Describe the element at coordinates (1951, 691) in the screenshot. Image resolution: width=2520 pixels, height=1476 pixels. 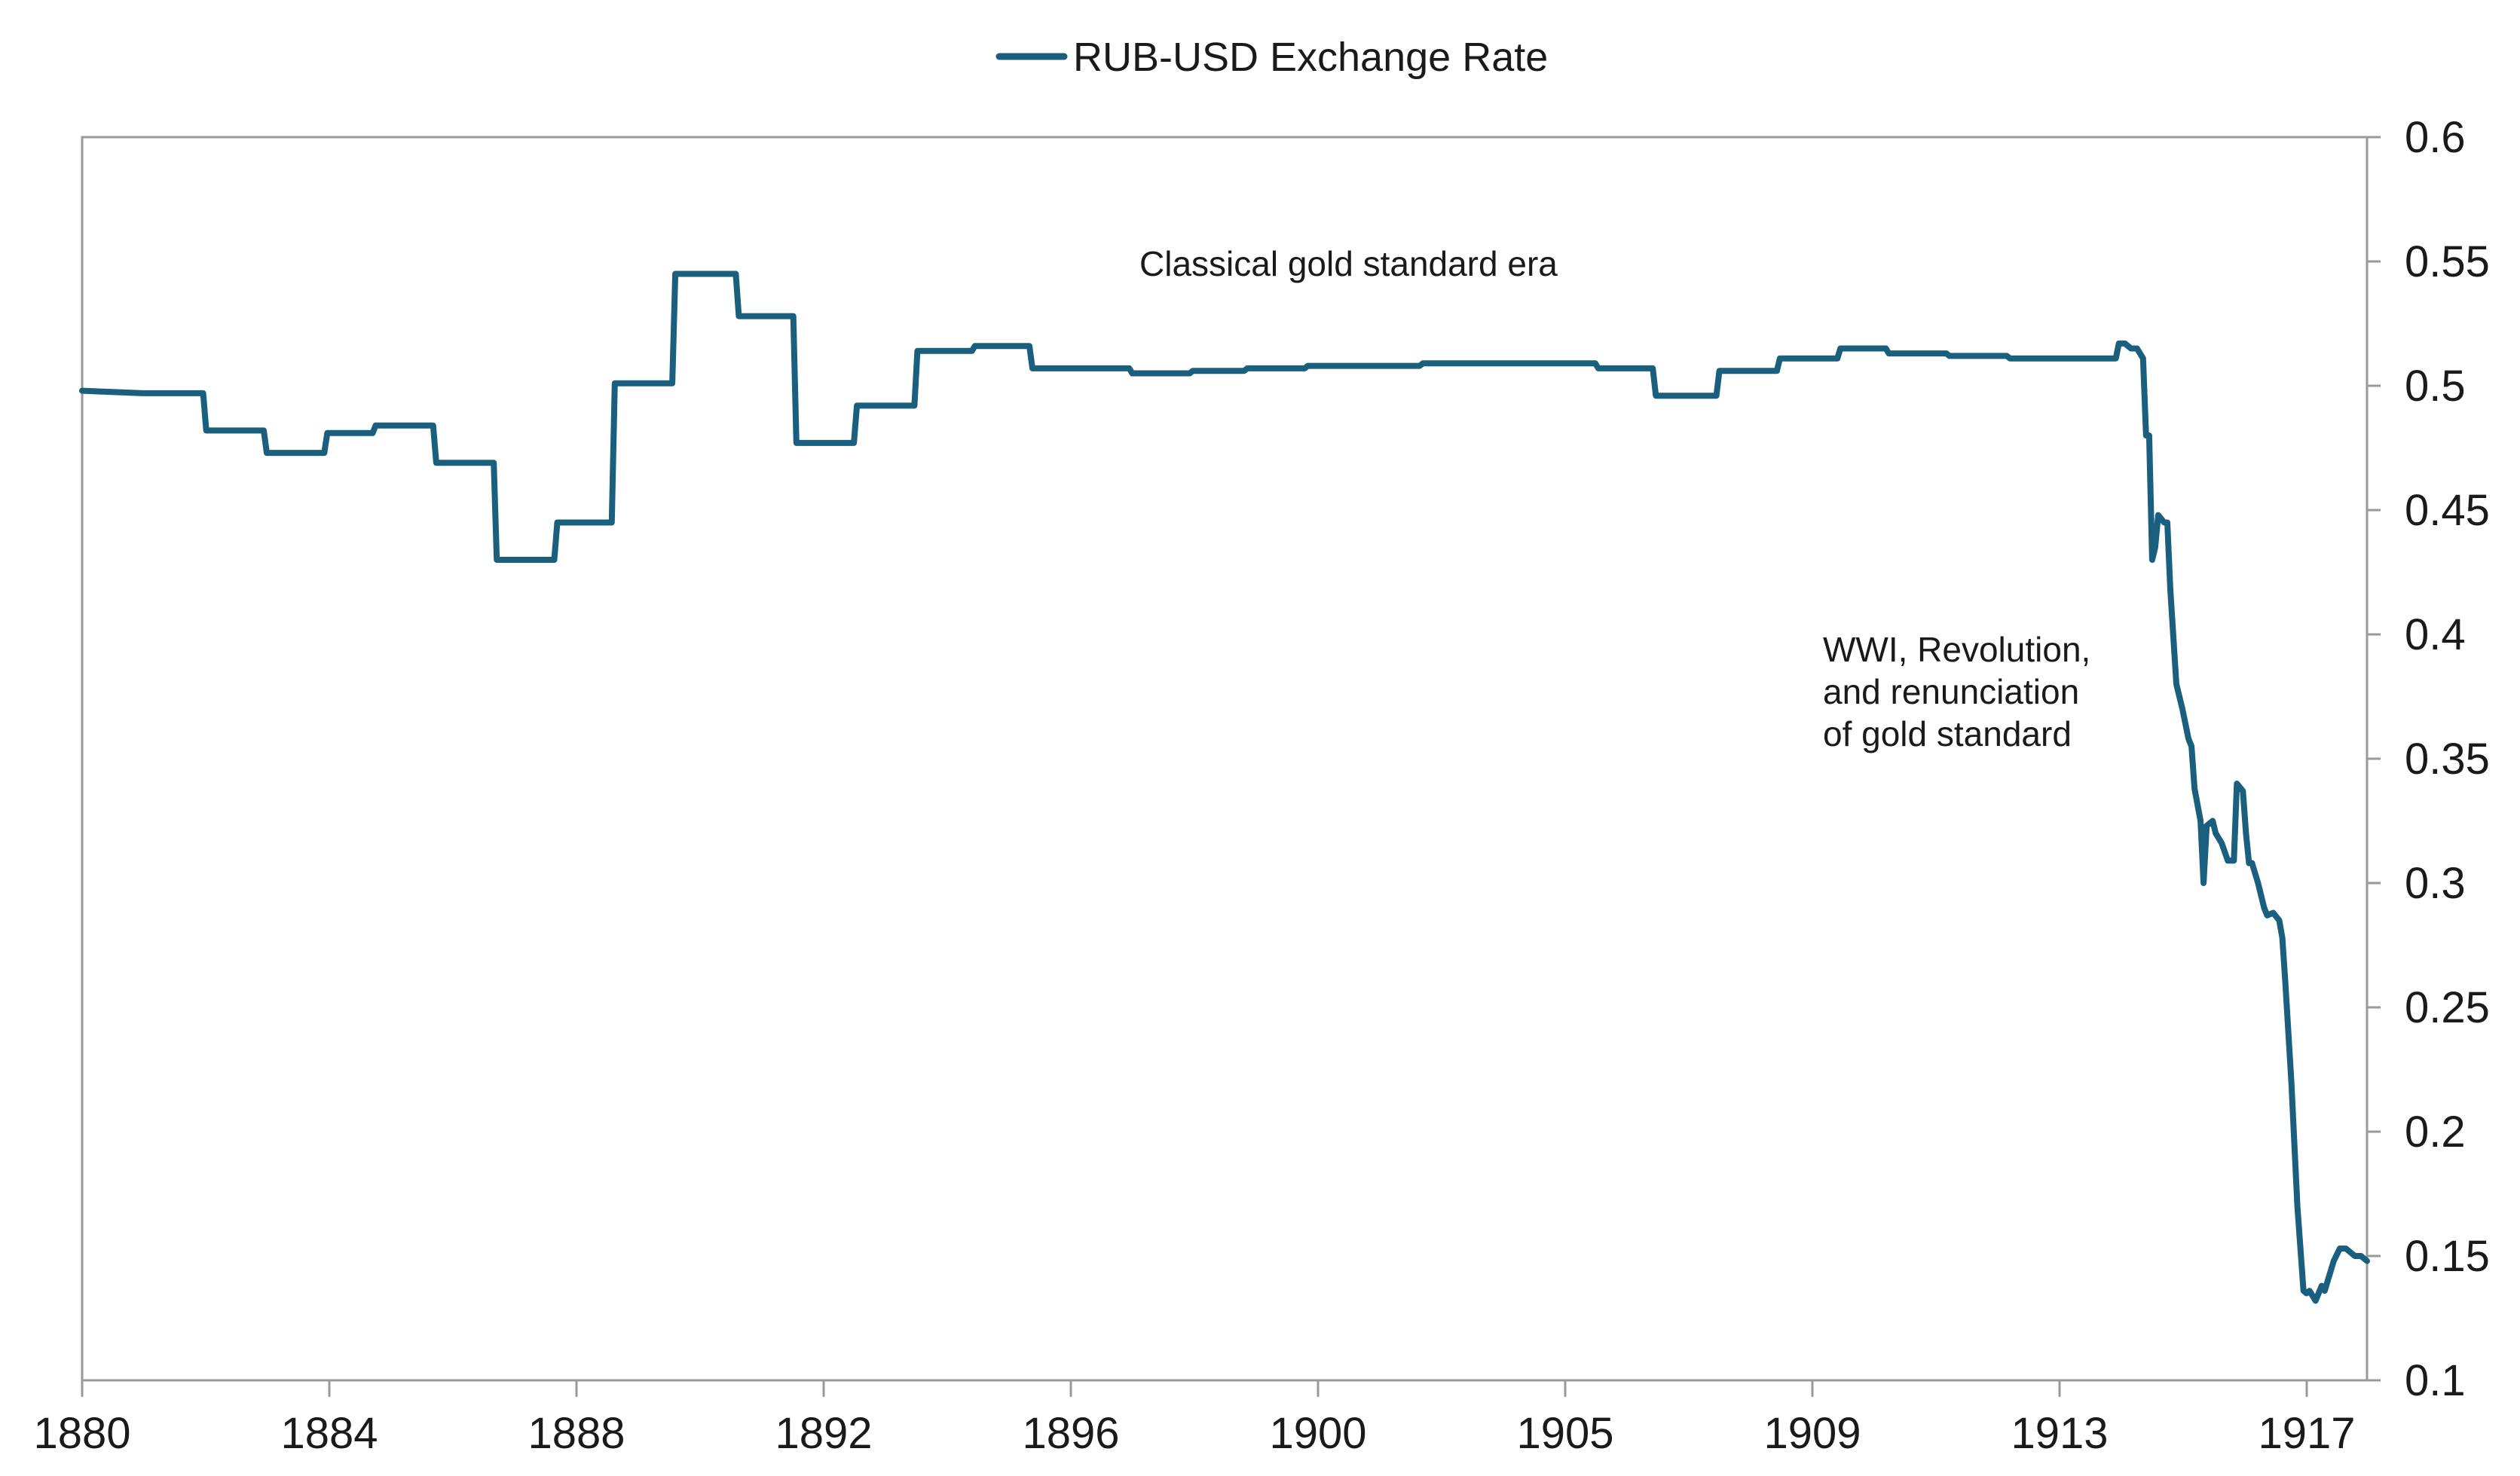
I see `annotation-text: and renunciation` at that location.